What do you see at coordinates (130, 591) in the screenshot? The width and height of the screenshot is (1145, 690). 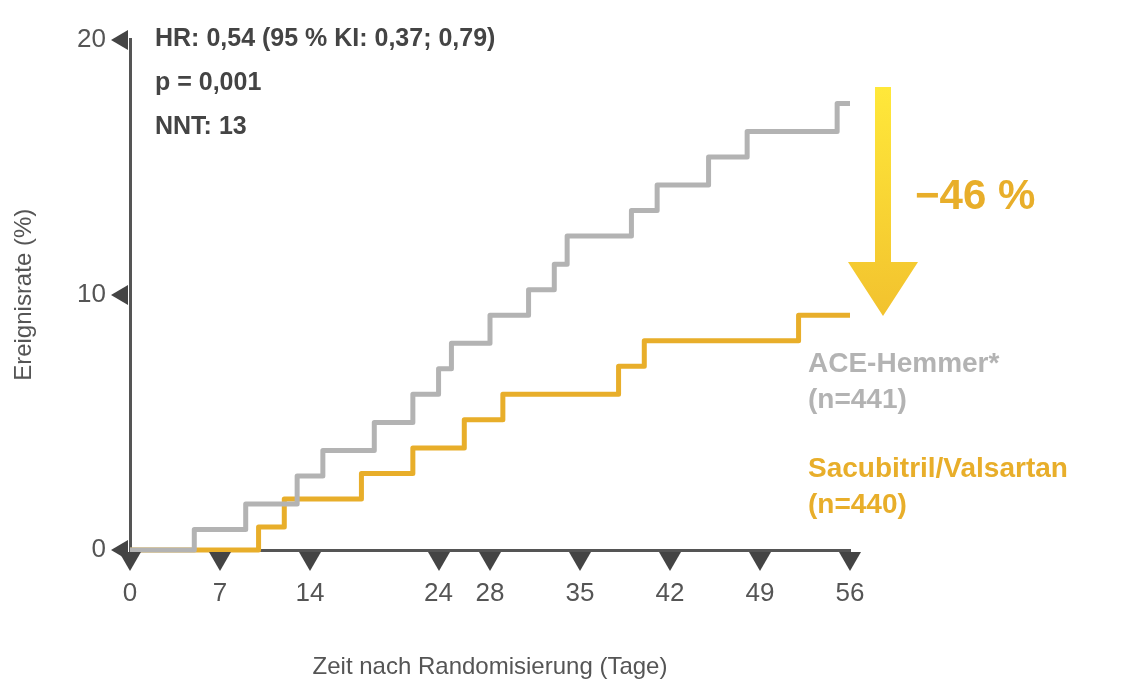 I see `x-tick-label: 0` at bounding box center [130, 591].